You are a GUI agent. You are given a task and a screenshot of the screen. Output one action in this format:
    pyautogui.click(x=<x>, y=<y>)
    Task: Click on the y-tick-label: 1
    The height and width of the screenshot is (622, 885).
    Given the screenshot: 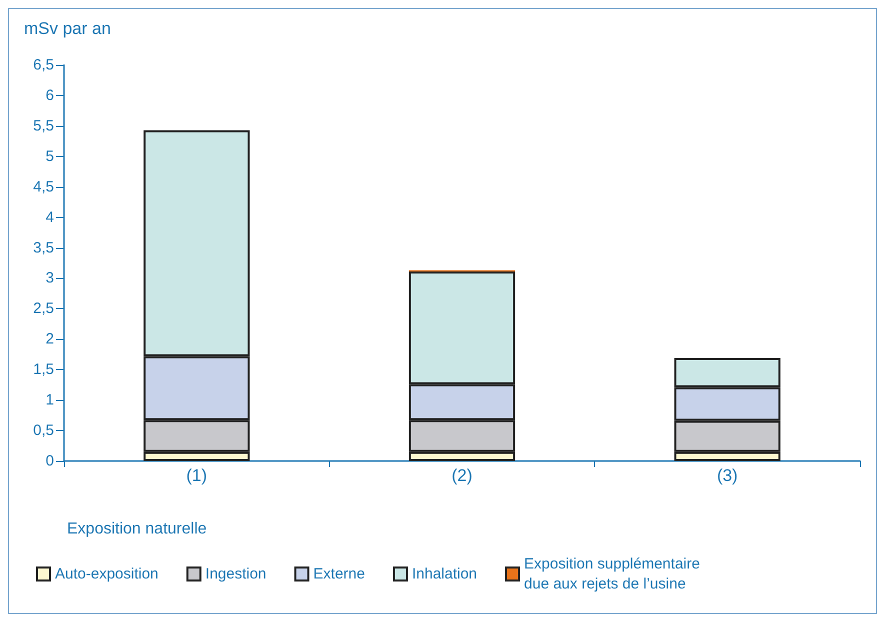 What is the action you would take?
    pyautogui.click(x=50, y=400)
    